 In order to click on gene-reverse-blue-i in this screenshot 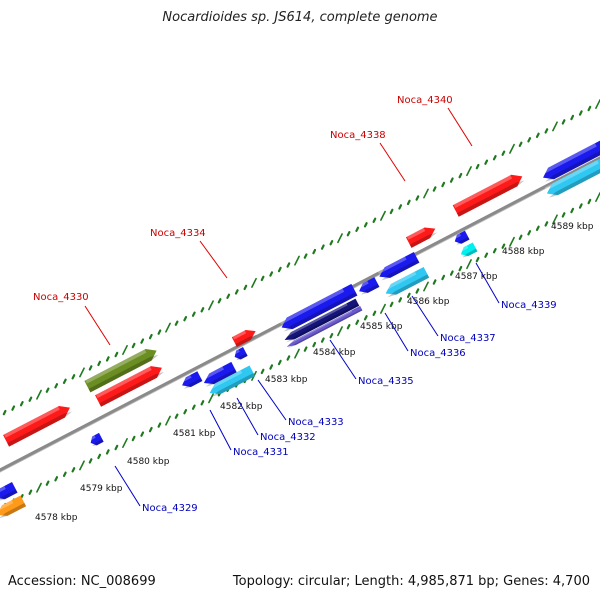, I will do `click(461, 238)`.